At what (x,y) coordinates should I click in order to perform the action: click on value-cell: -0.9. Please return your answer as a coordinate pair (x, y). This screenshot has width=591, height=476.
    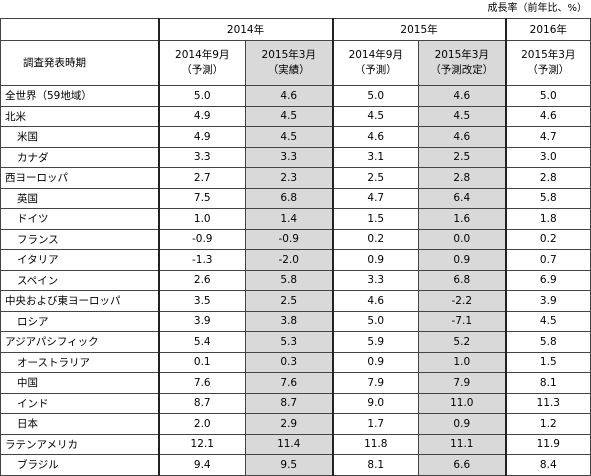
    Looking at the image, I should click on (202, 239).